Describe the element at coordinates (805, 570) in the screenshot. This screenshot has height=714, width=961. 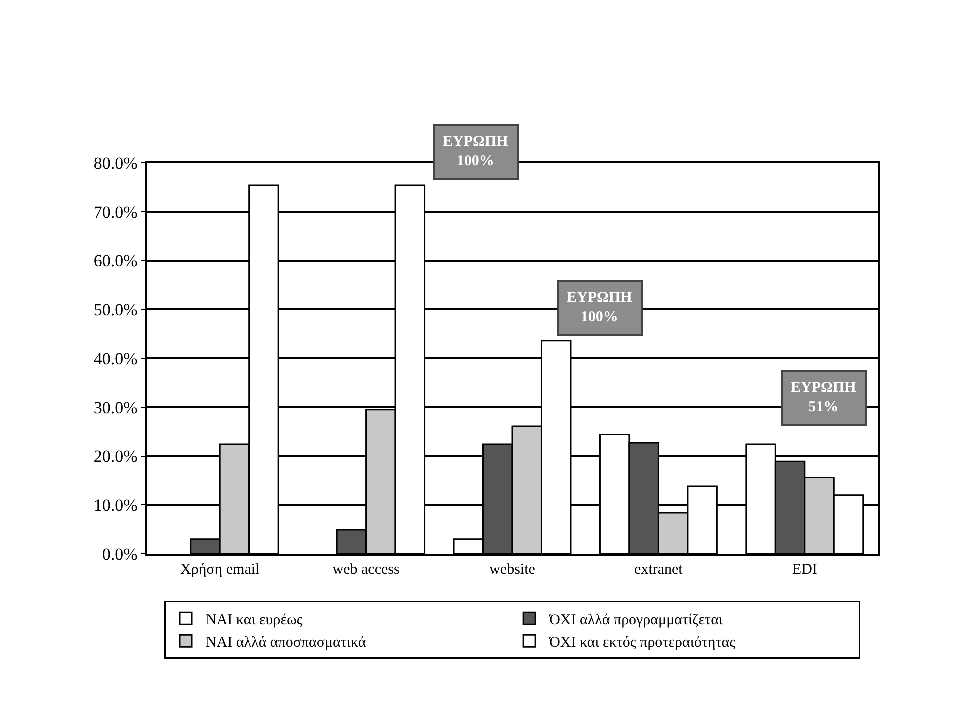
I see `x-tick-label: EDI` at that location.